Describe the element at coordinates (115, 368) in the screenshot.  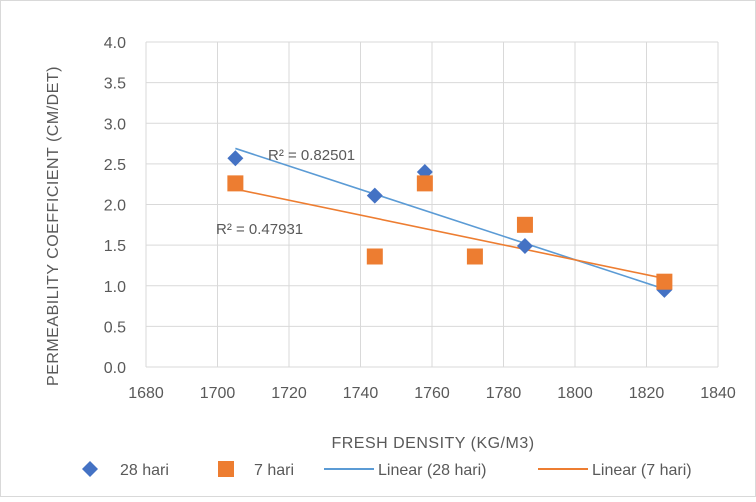
I see `y-tick-label: 0.0` at that location.